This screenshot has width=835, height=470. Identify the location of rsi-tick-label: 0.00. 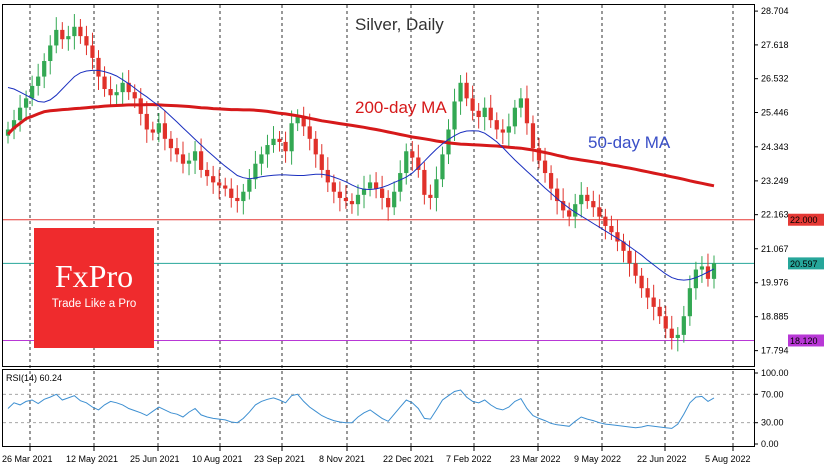
(770, 444).